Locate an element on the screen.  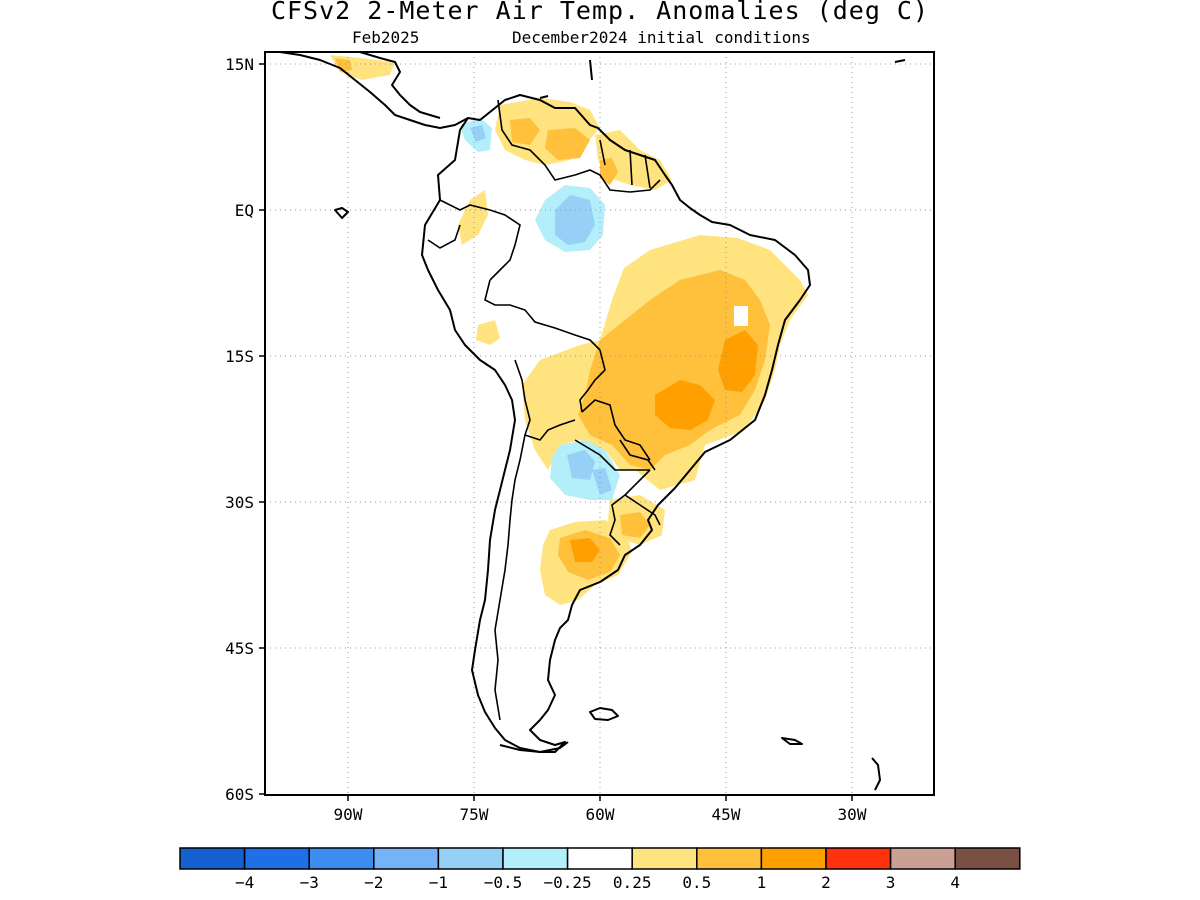
anomaly-white-cell is located at coordinates (741, 316).